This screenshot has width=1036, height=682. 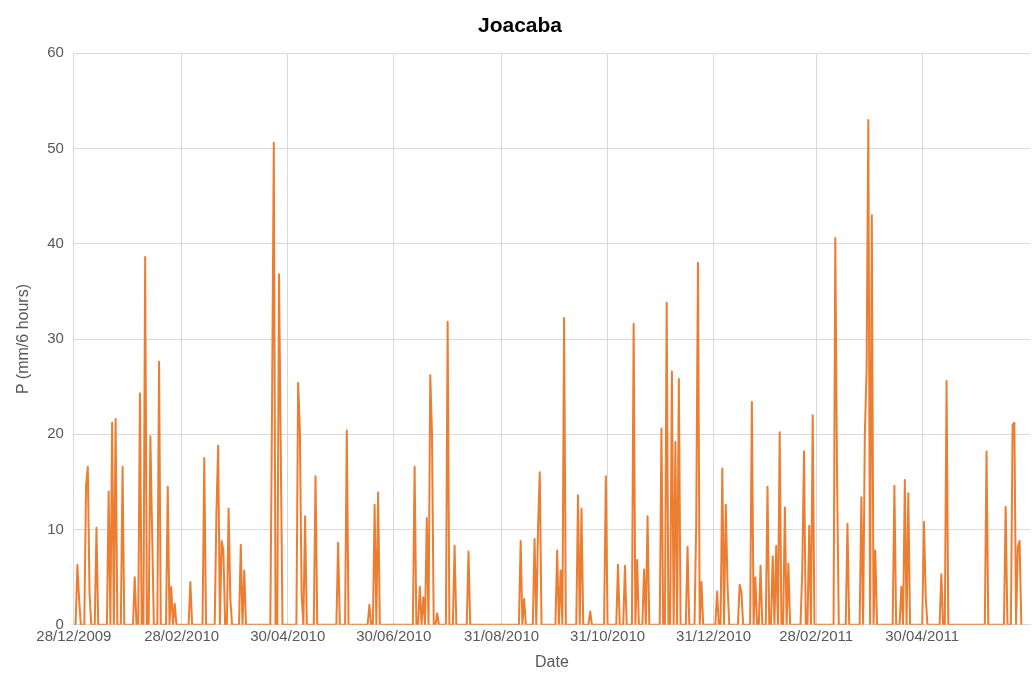 What do you see at coordinates (55, 433) in the screenshot?
I see `y-tick-label: 20` at bounding box center [55, 433].